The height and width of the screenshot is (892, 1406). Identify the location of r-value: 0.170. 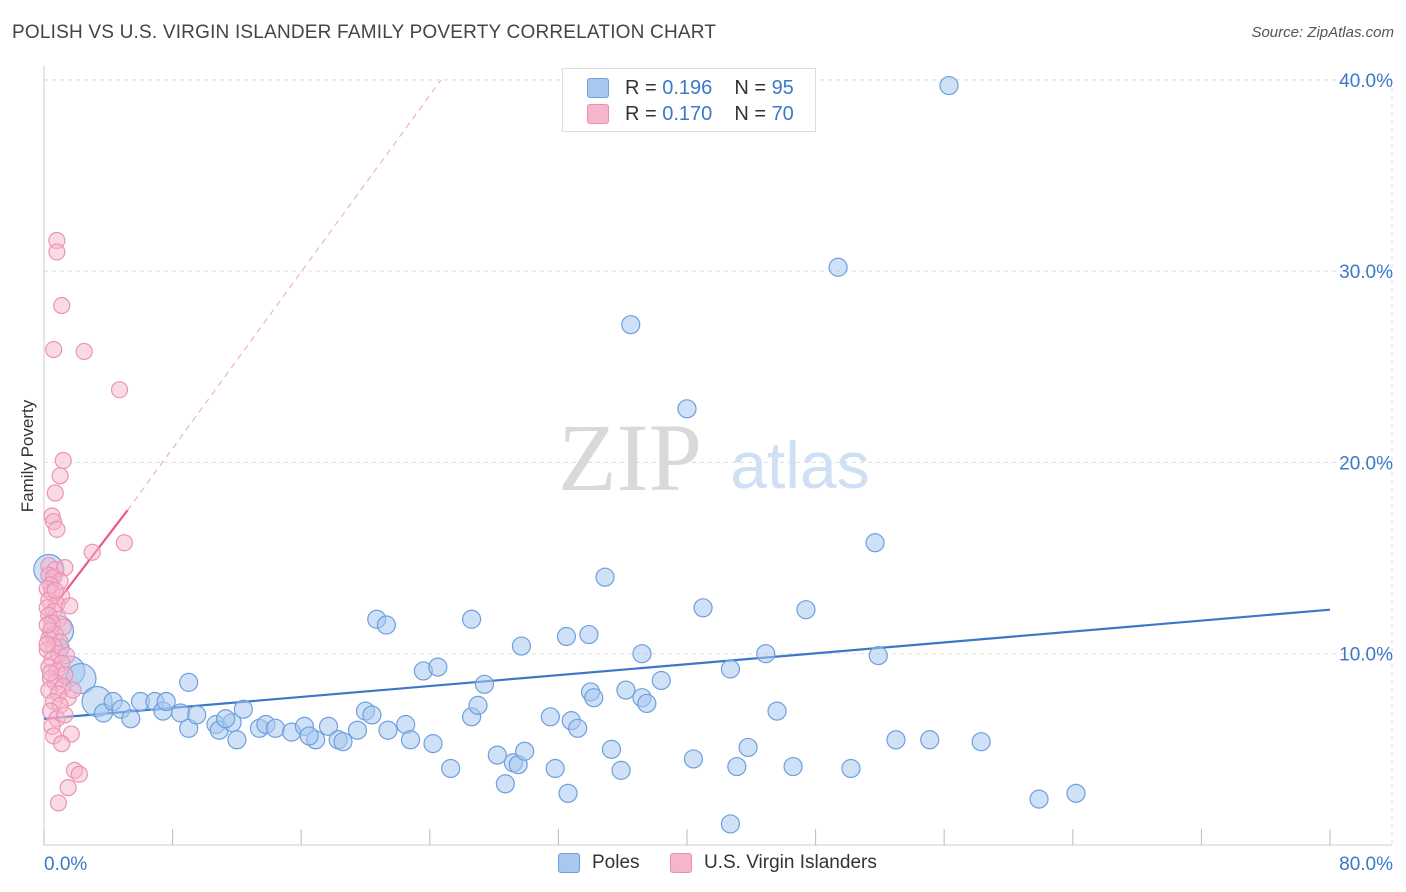
(687, 113).